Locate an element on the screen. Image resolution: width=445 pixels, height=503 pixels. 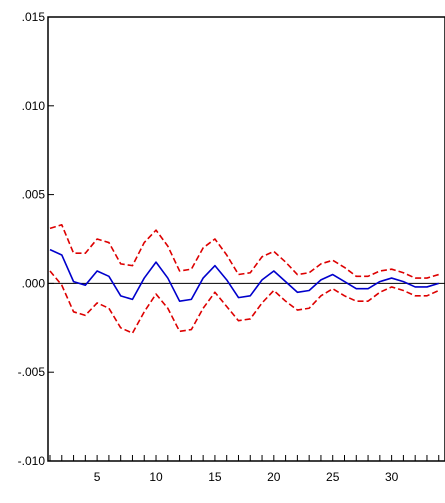
x-axis: 5 10 15 20 25 30 is located at coordinates (244, 469).